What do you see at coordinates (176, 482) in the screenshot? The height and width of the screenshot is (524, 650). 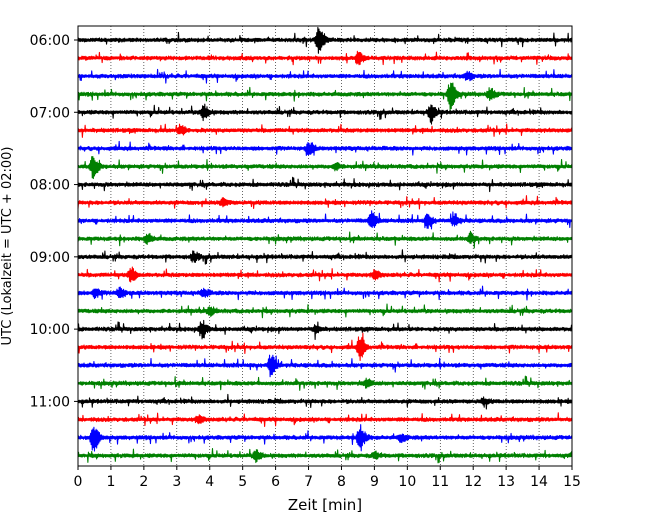 I see `x-tick-label: 3` at bounding box center [176, 482].